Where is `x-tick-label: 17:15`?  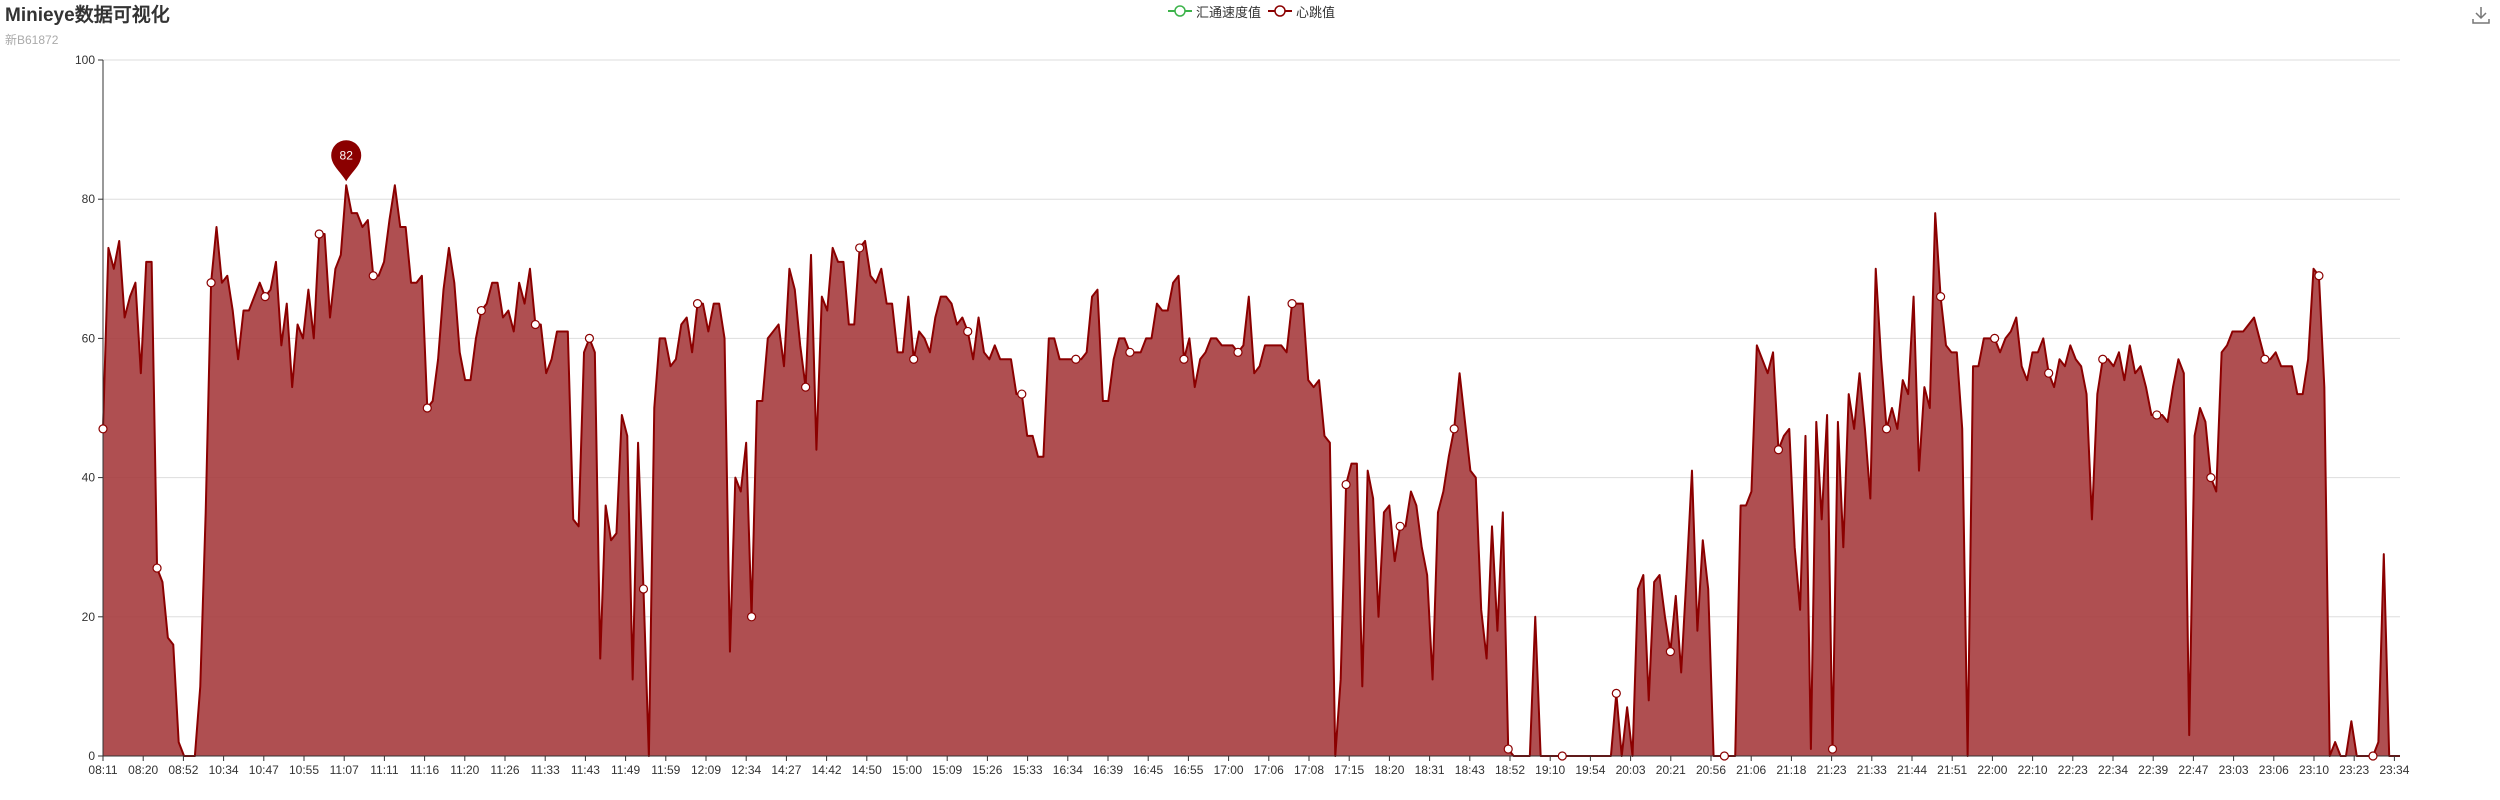 x-tick-label: 17:15 is located at coordinates (1349, 770).